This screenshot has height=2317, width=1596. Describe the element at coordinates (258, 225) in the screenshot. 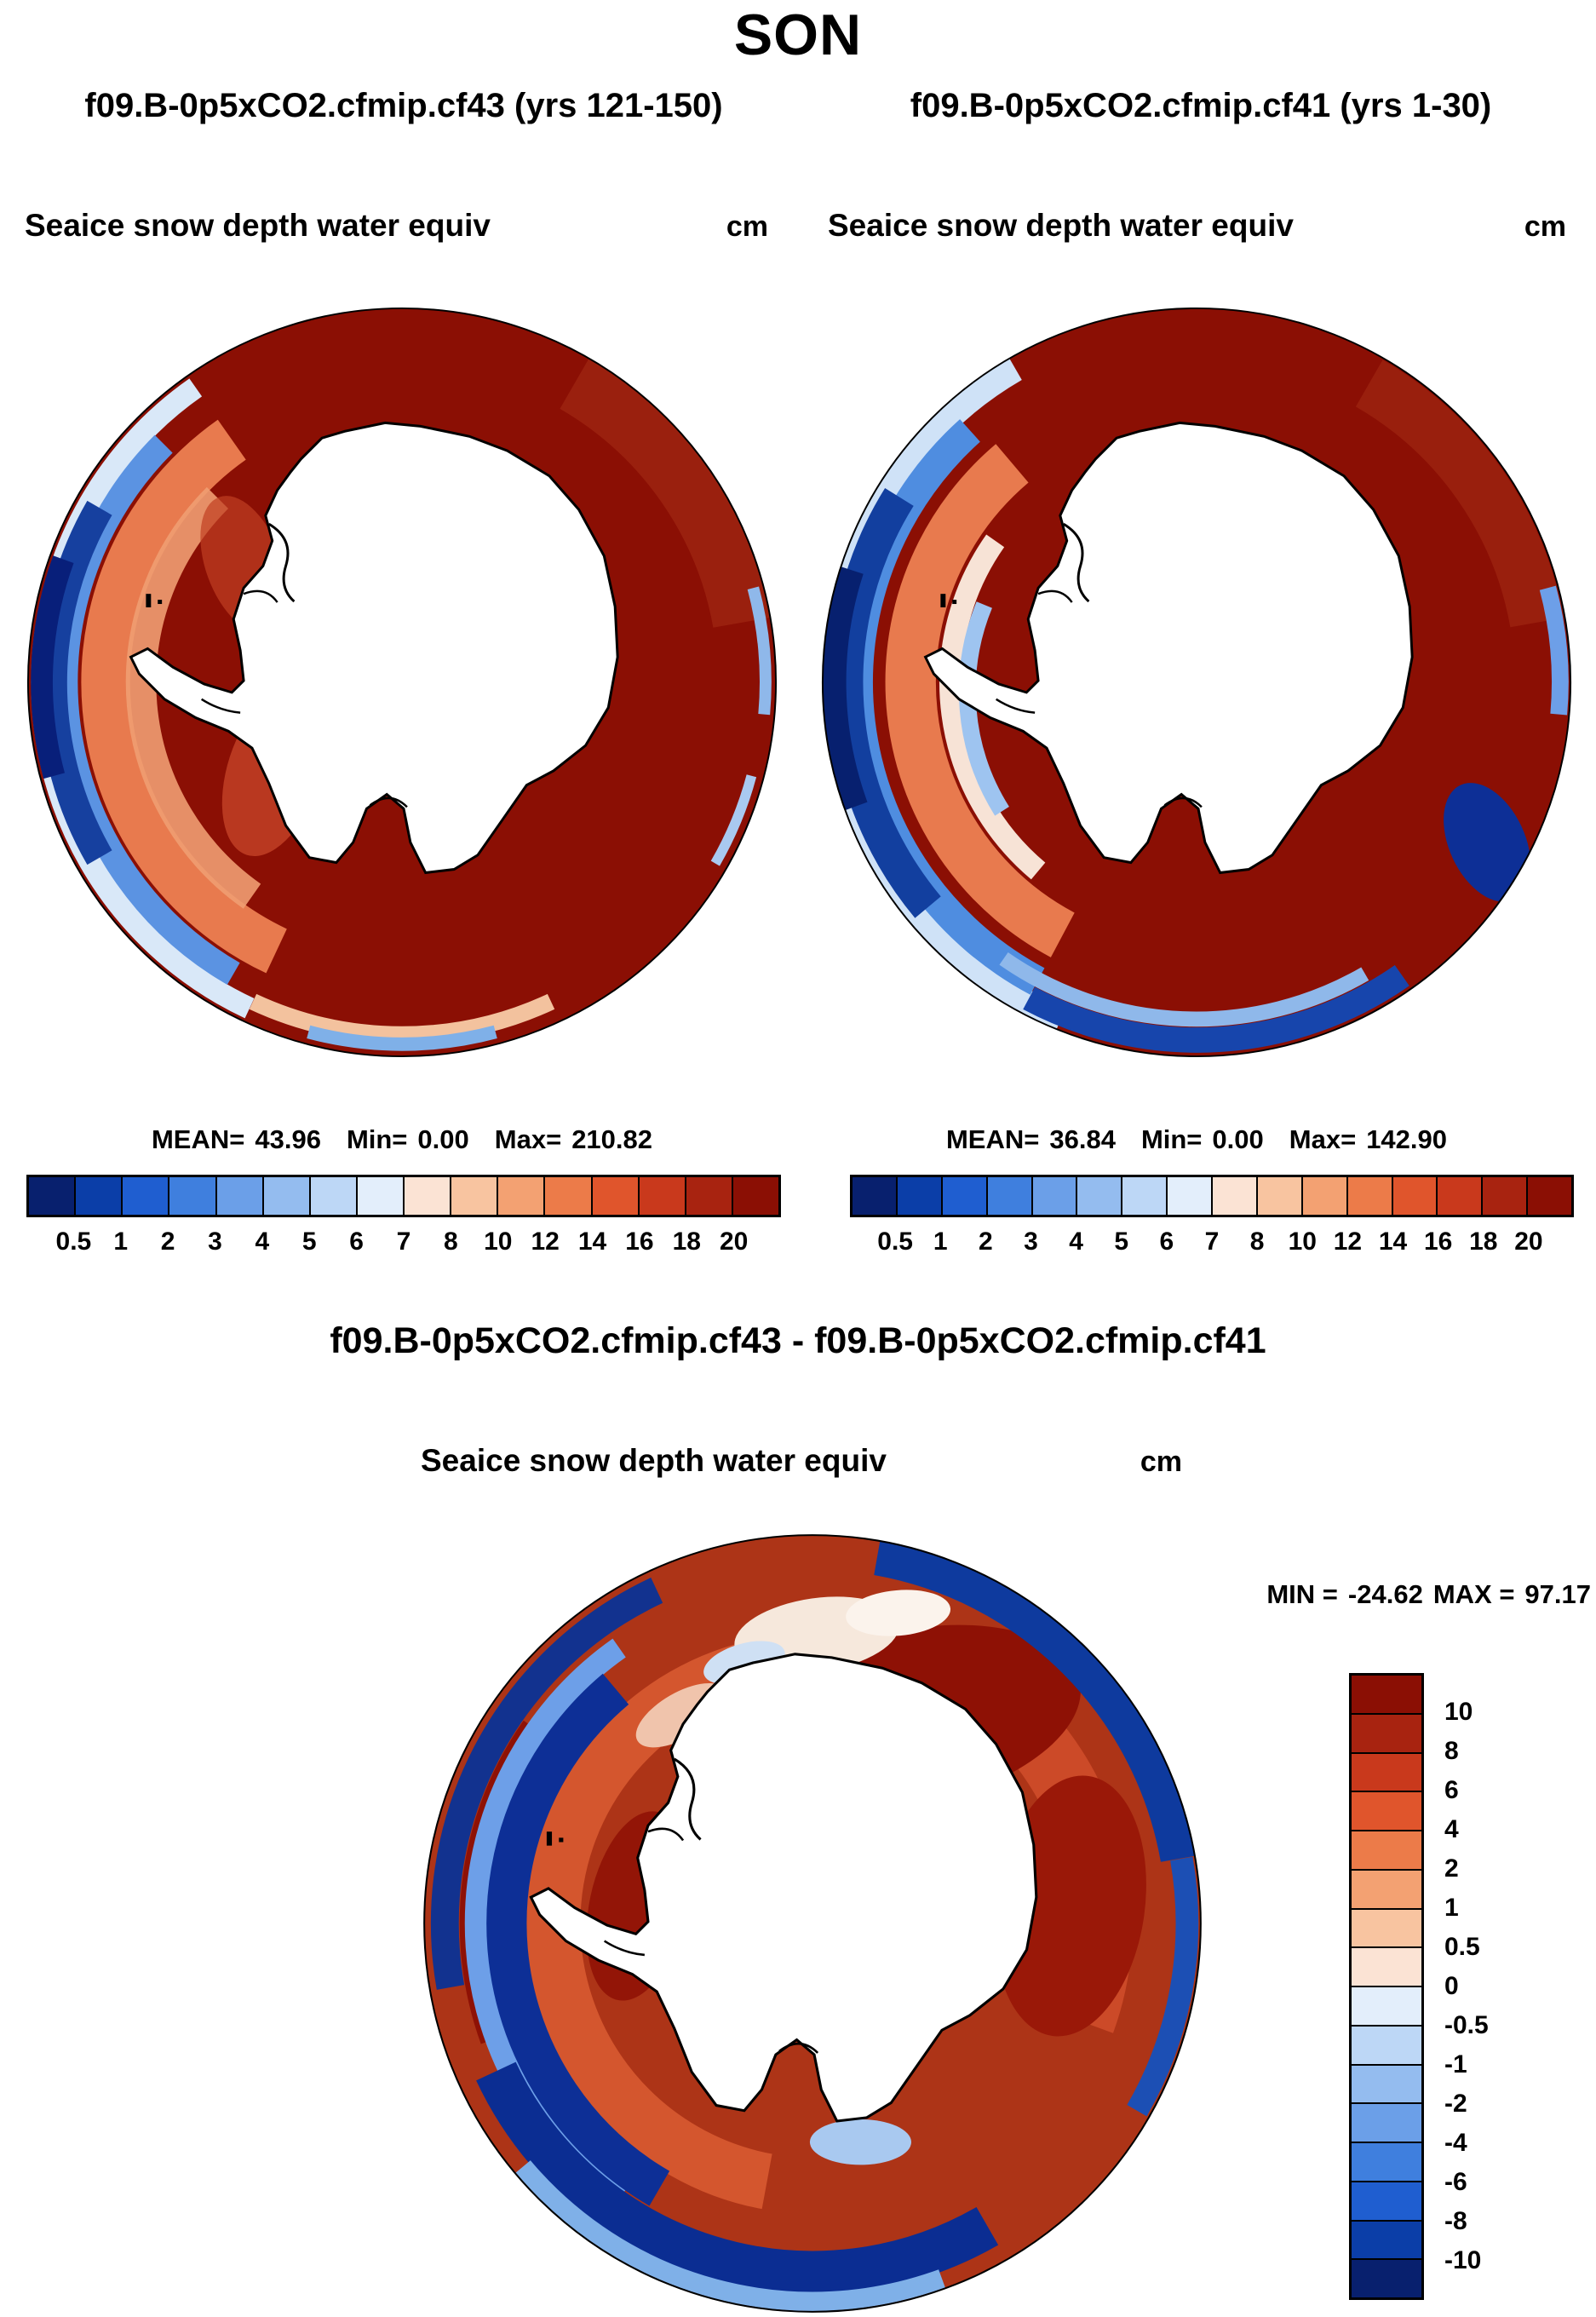

I see `field-label-cf43: Seaice snow depth water equiv` at that location.